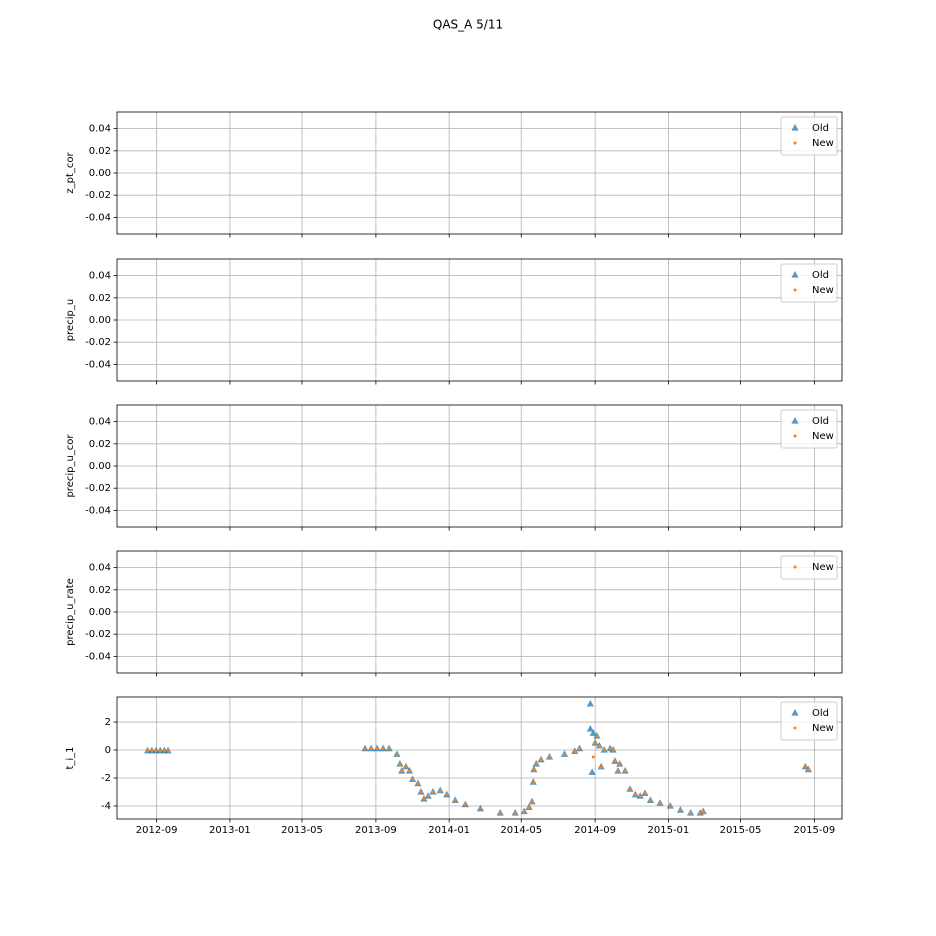 The image size is (936, 936). What do you see at coordinates (70, 612) in the screenshot?
I see `y-axis-label: precip_u_rate` at bounding box center [70, 612].